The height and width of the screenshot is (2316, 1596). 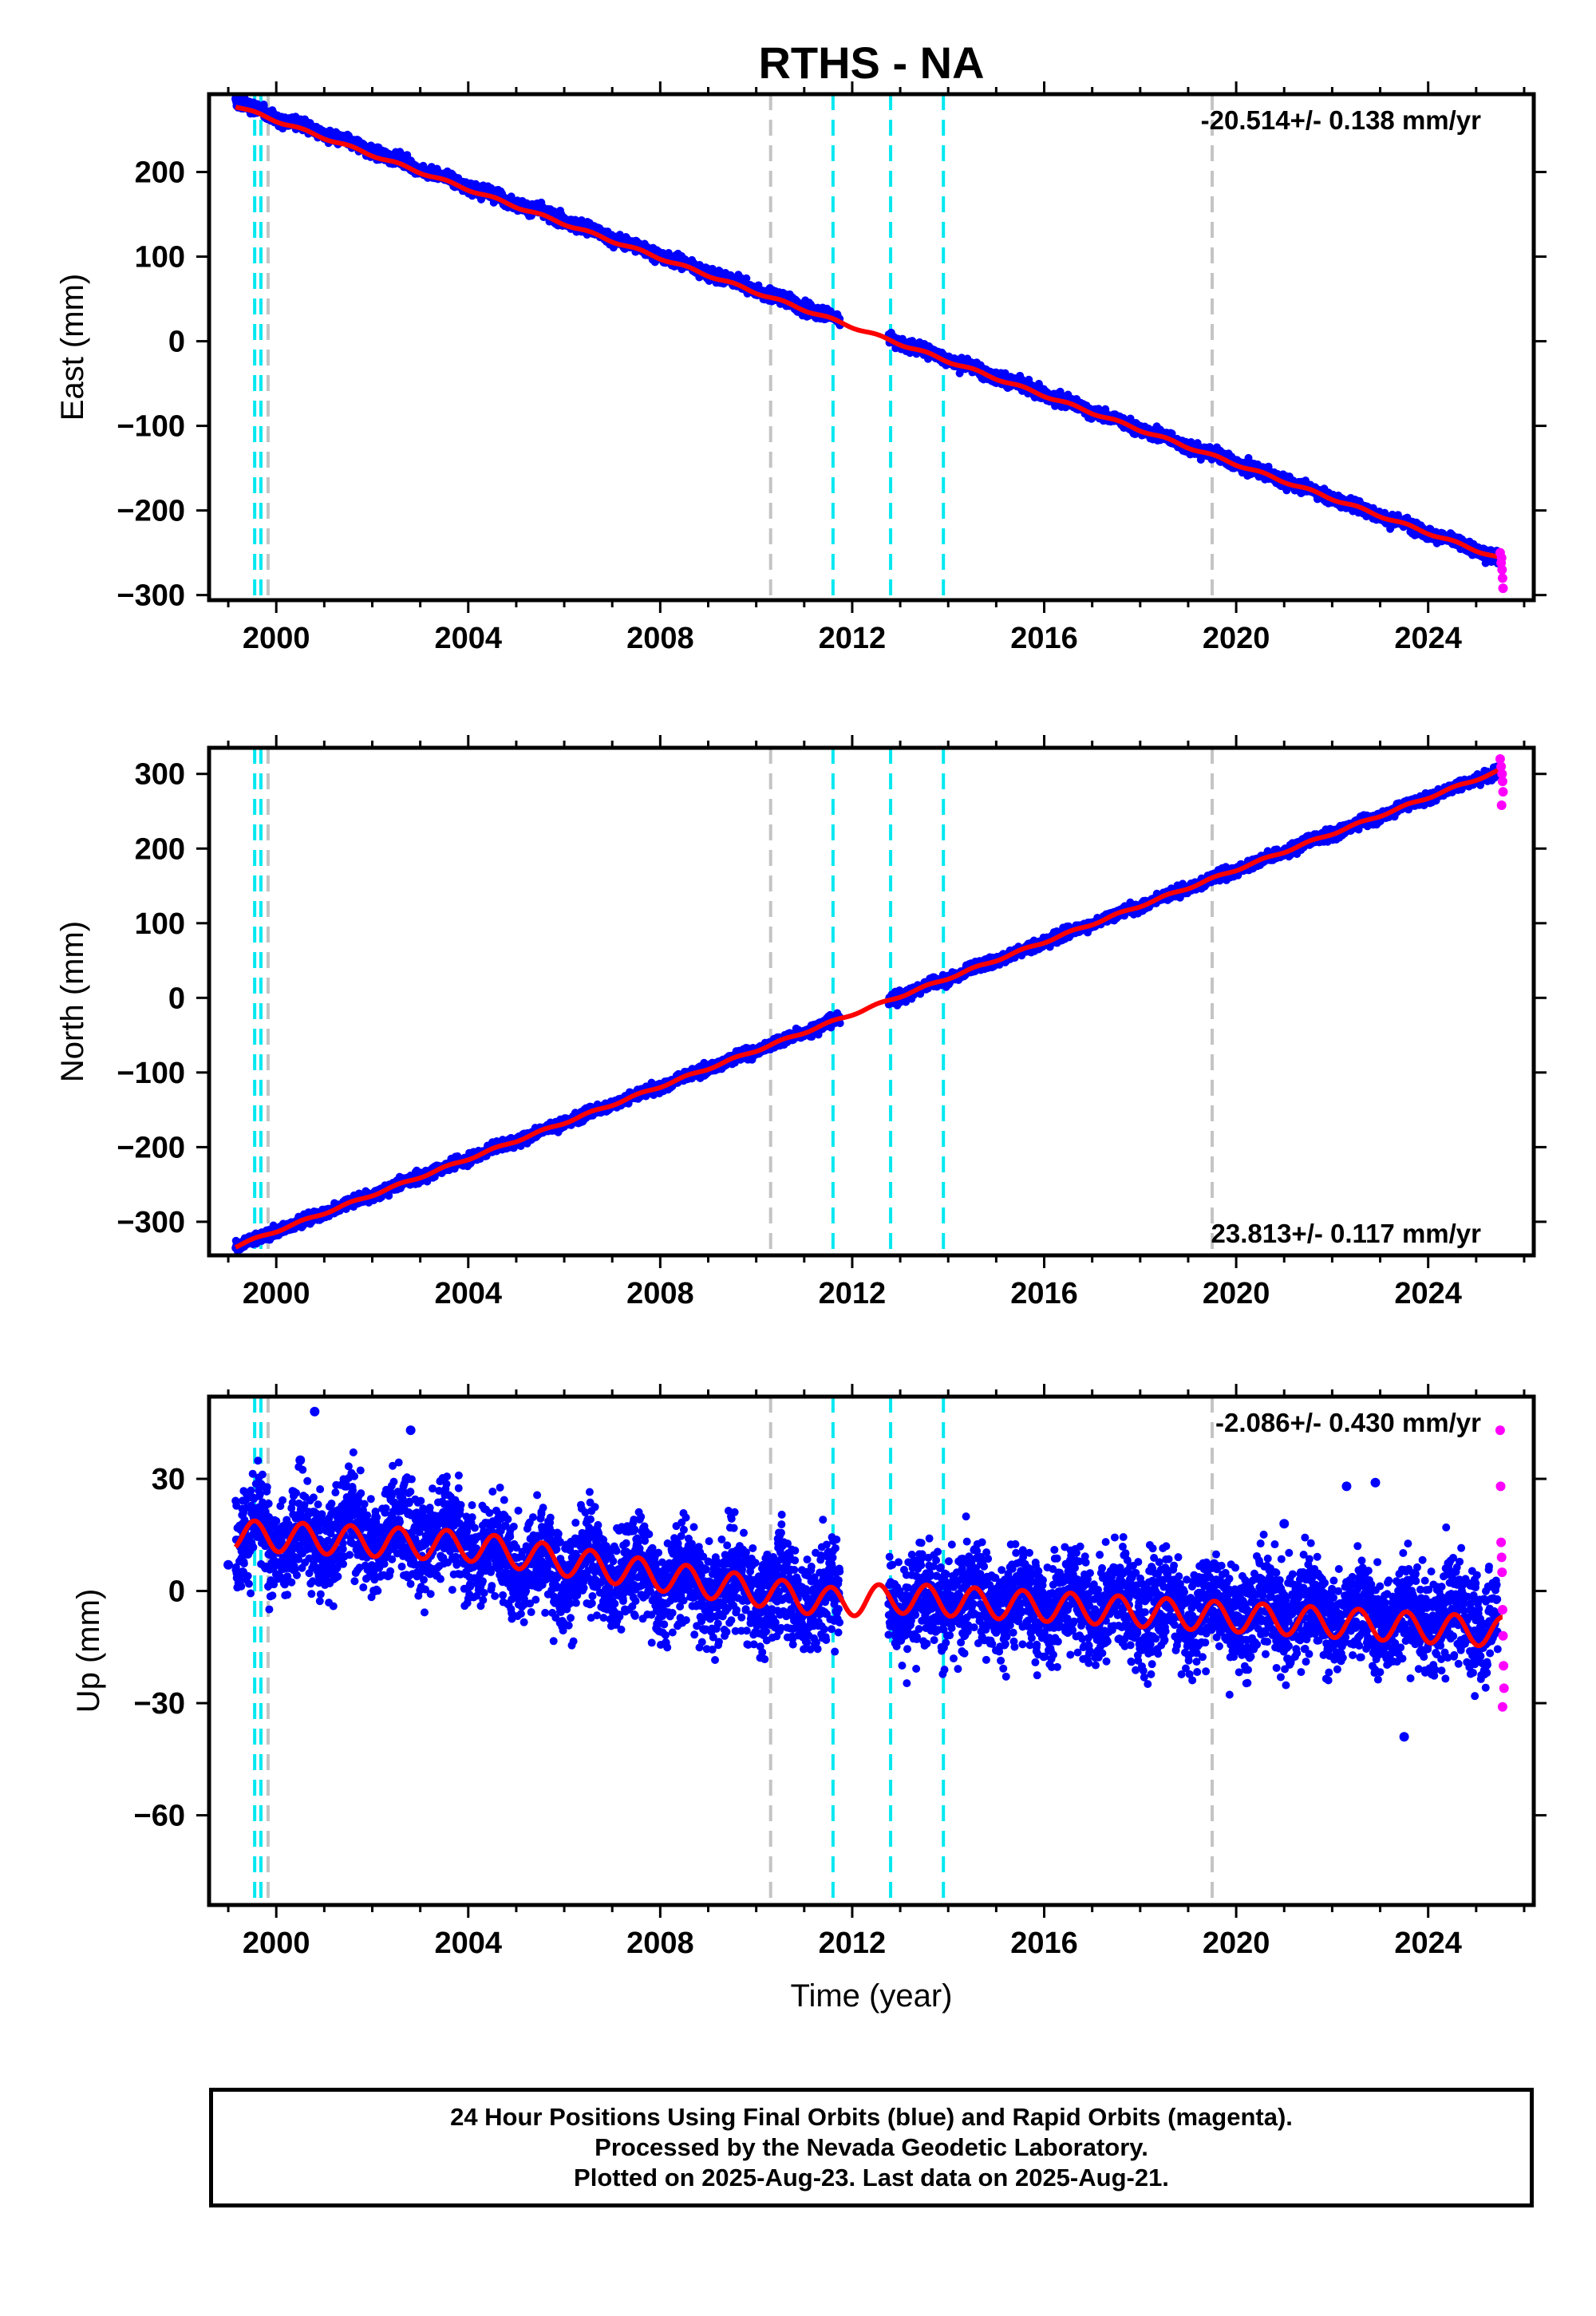 I want to click on east-x-tick-label: 2000, so click(x=276, y=638).